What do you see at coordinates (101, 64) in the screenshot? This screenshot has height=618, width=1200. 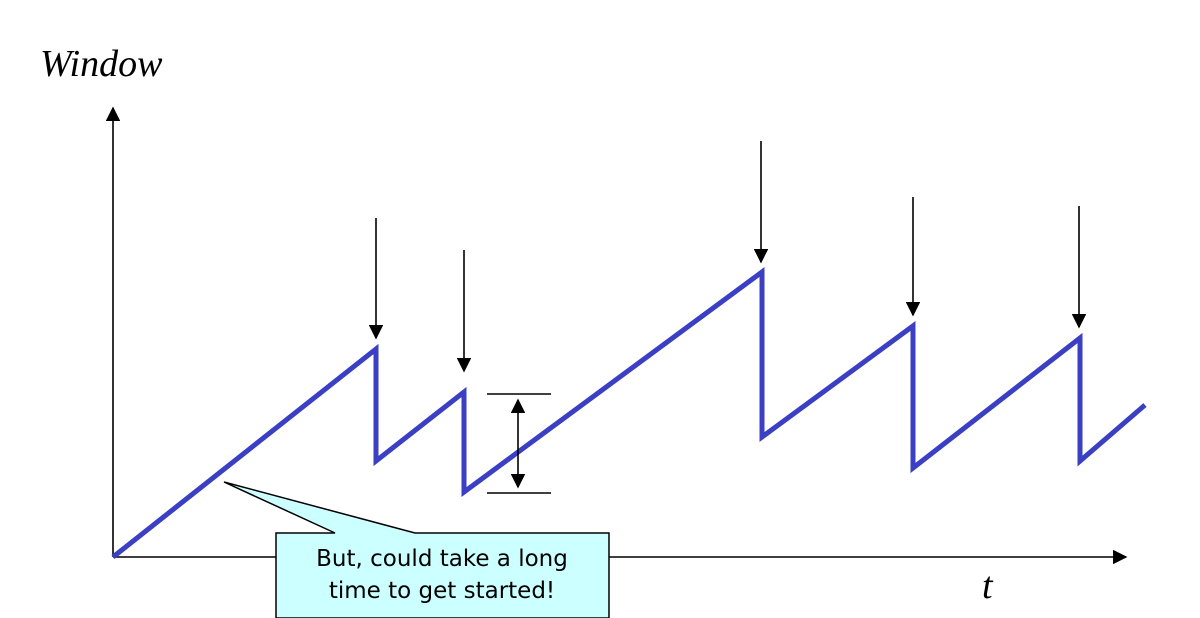 I see `y-axis-title: Window` at bounding box center [101, 64].